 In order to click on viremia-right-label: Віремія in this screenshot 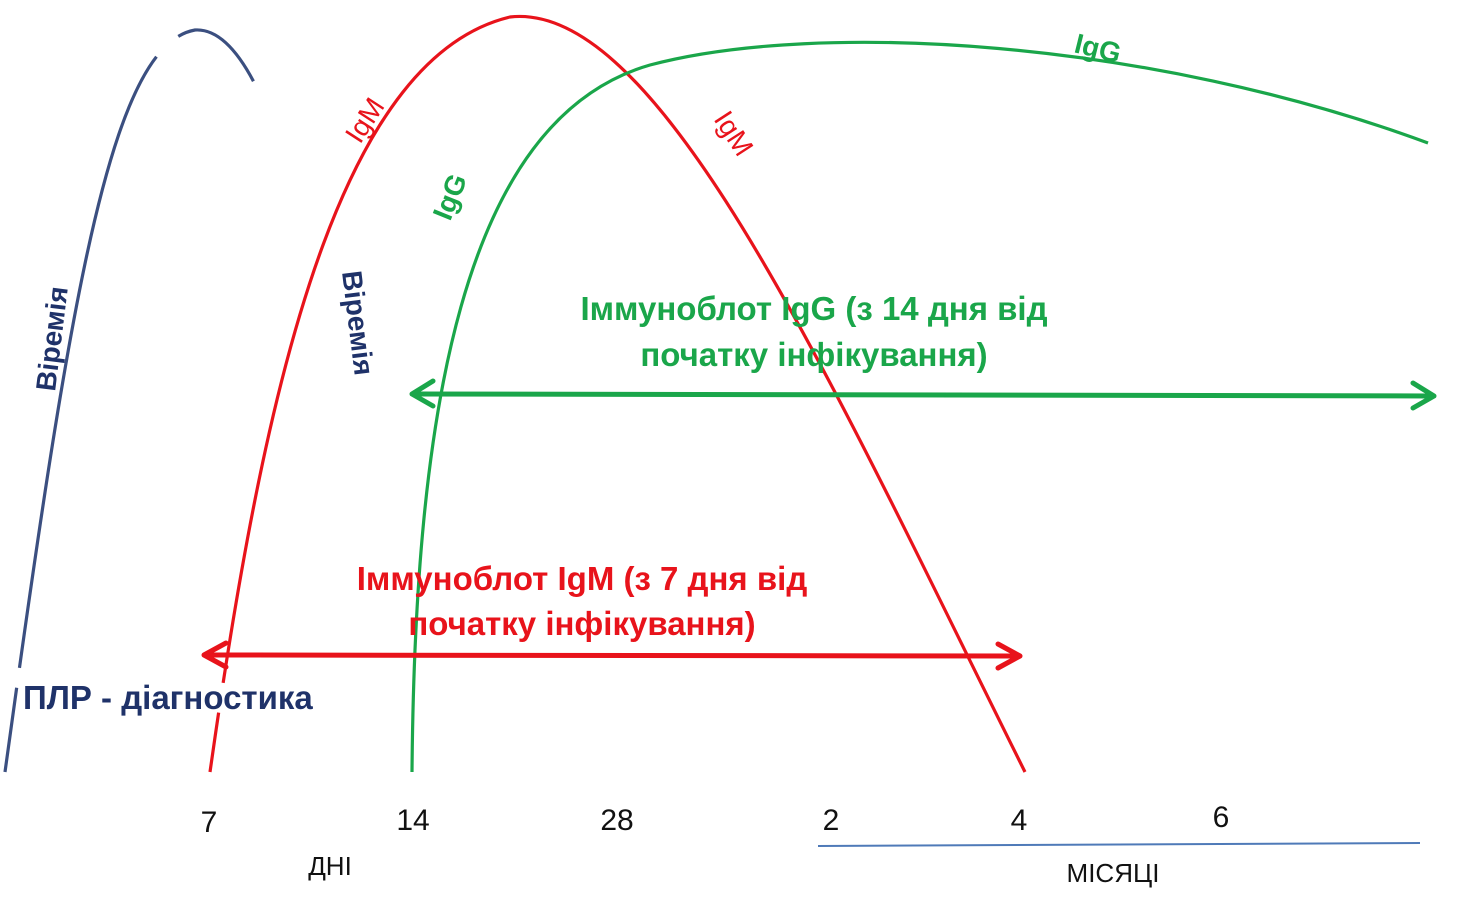, I will do `click(358, 323)`.